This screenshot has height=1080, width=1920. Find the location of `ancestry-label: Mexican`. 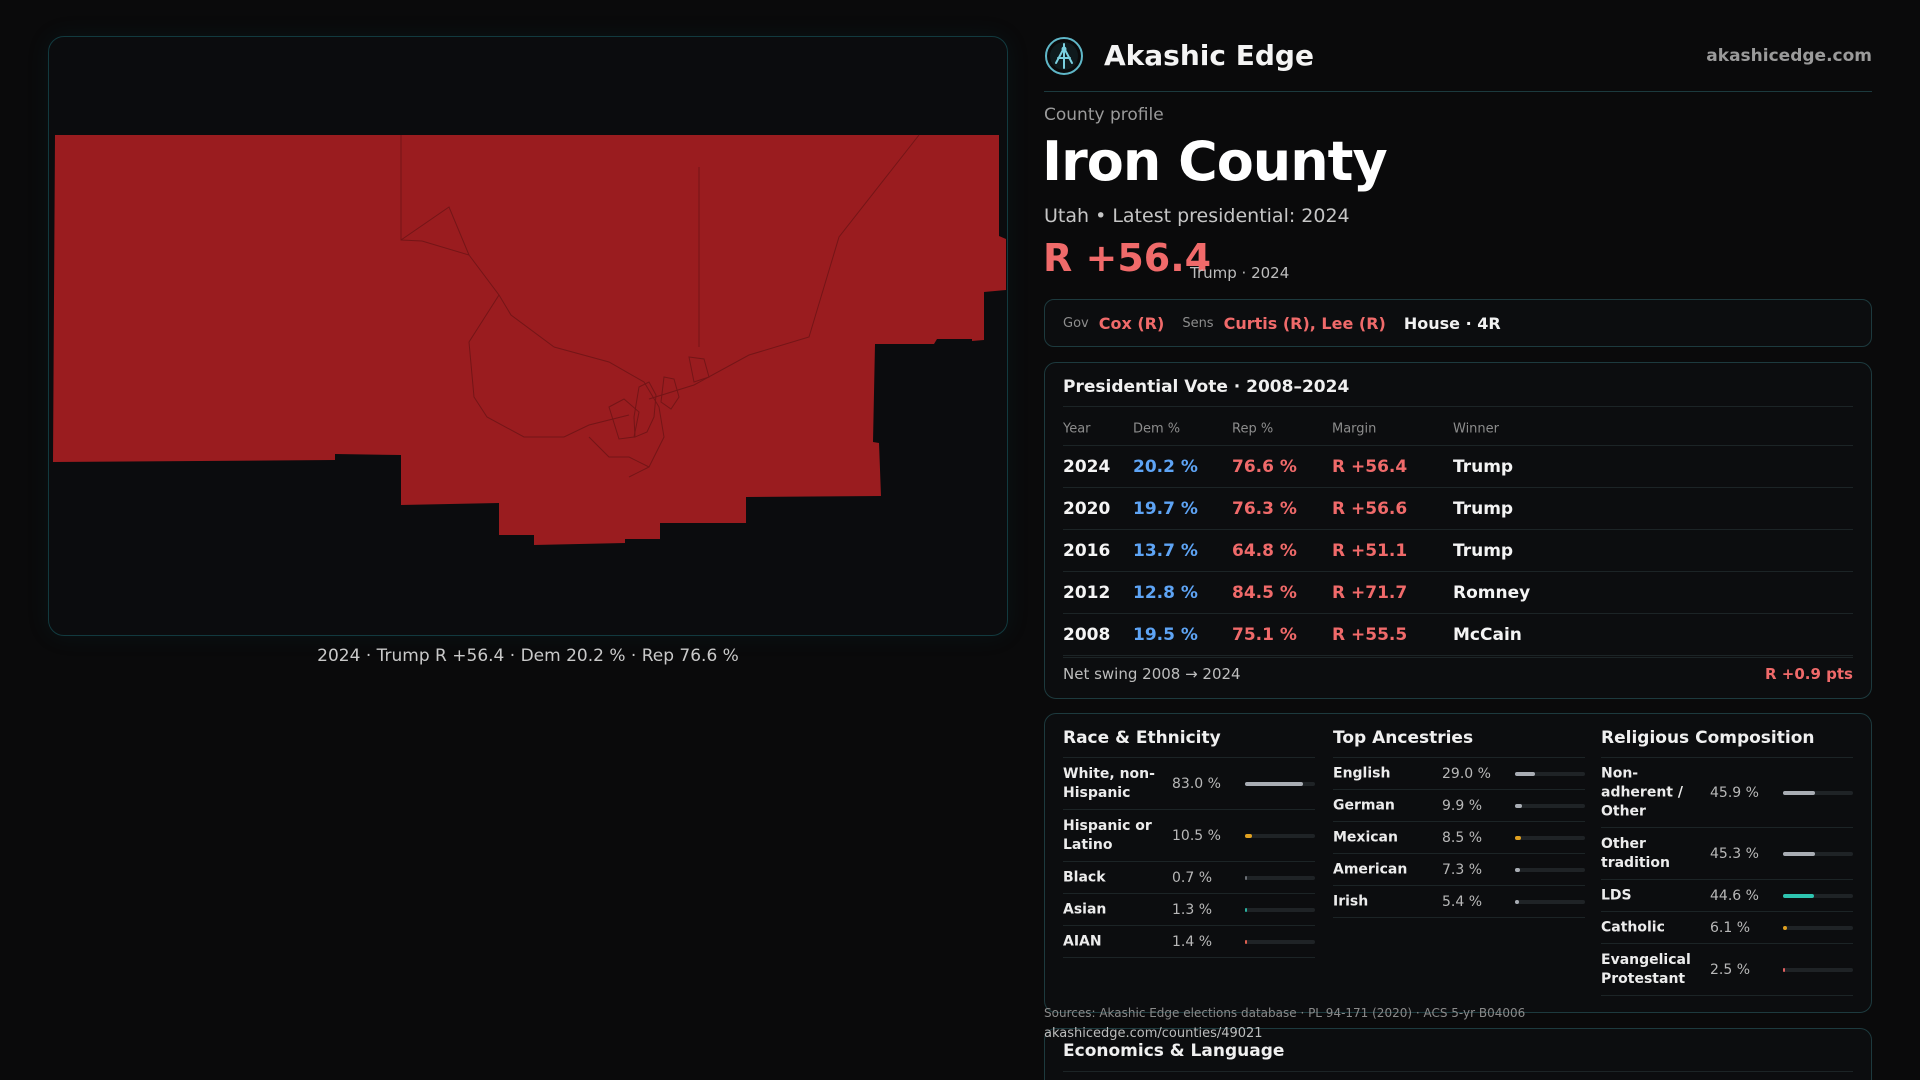

ancestry-label: Mexican is located at coordinates (1365, 837).